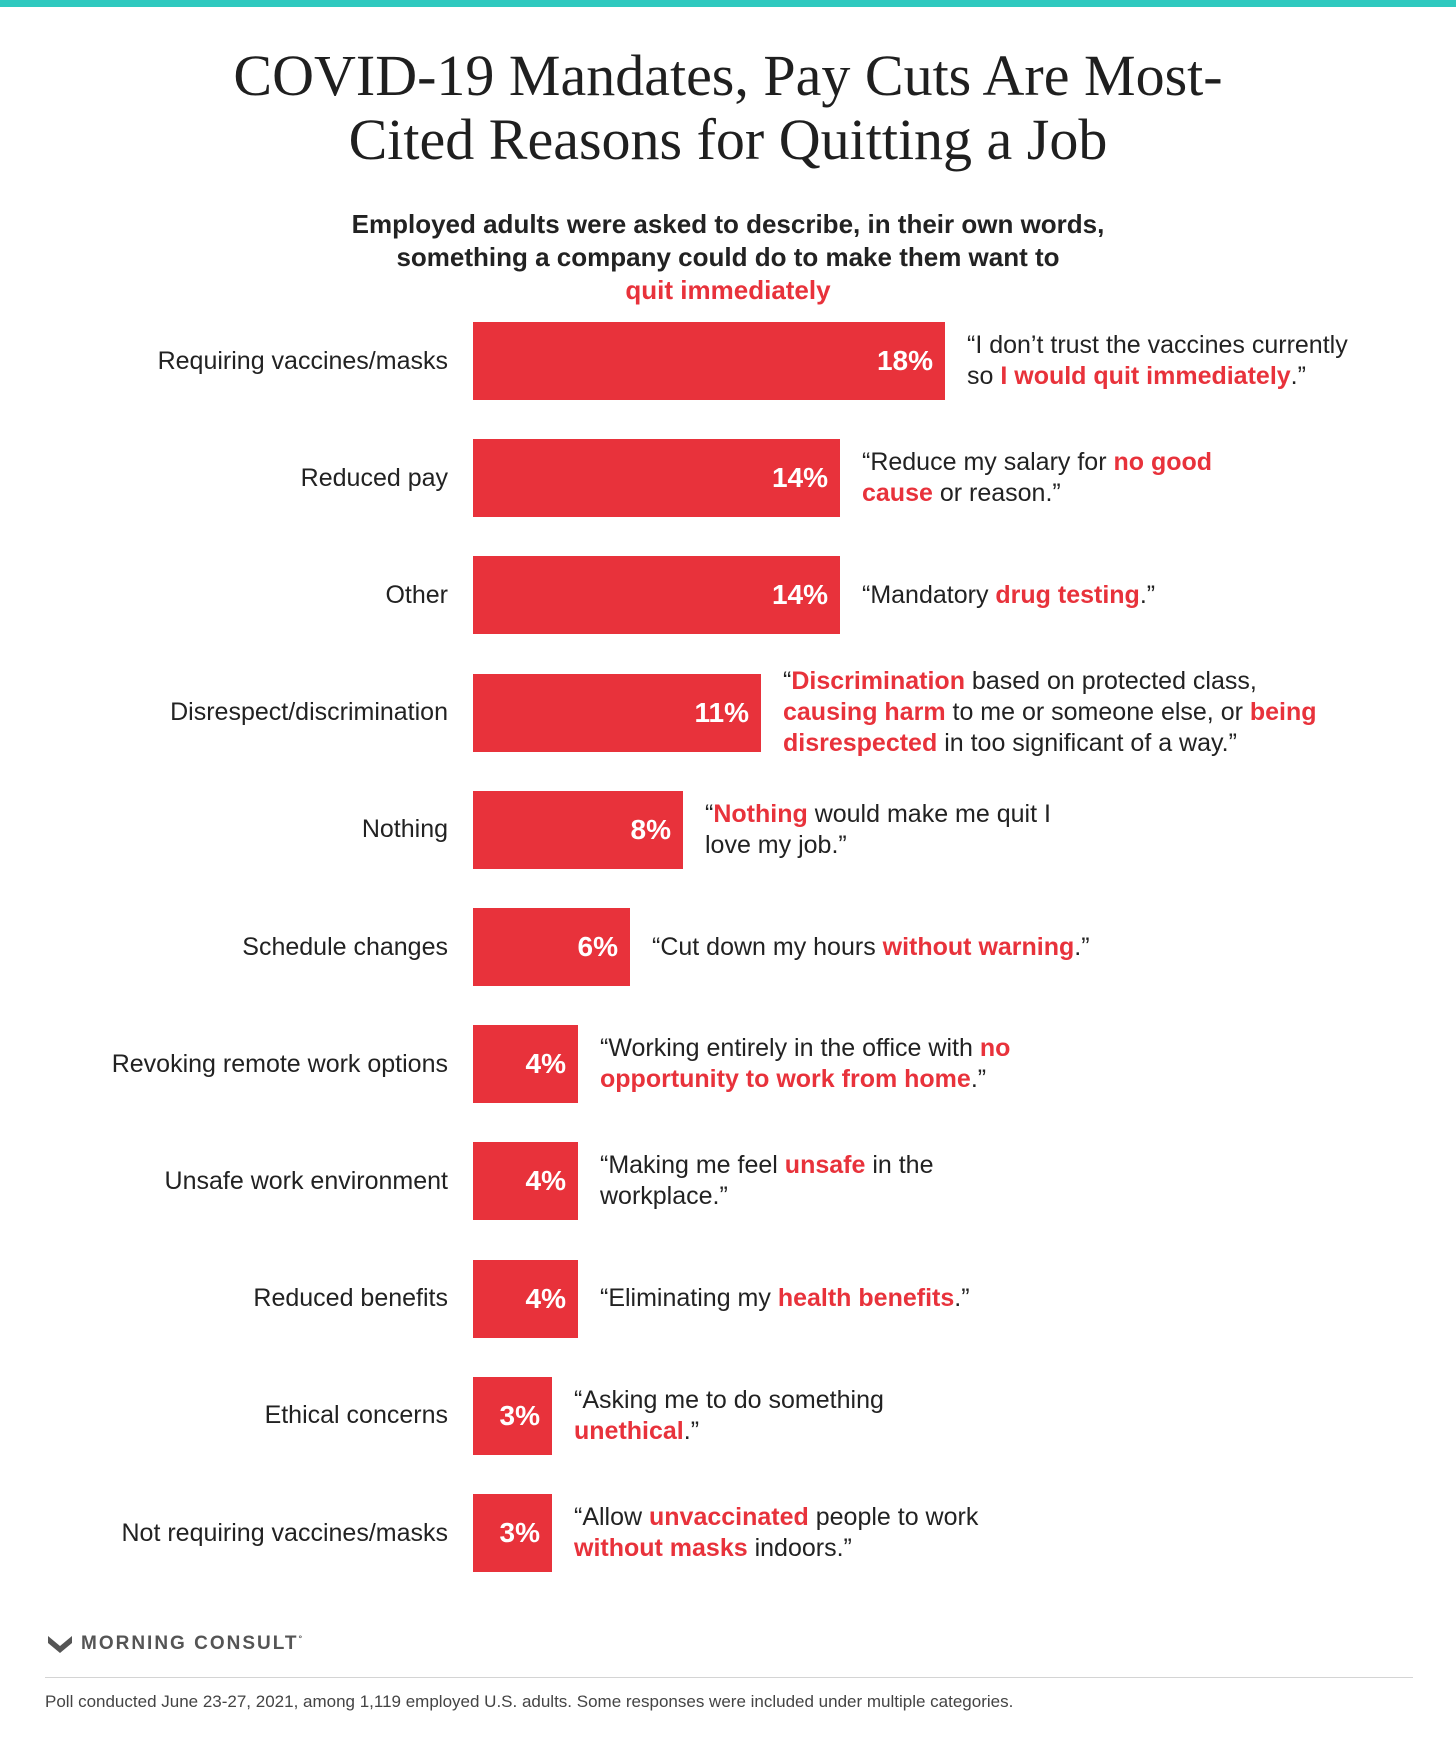  What do you see at coordinates (866, 1298) in the screenshot?
I see `quote-highlight: health benefits` at bounding box center [866, 1298].